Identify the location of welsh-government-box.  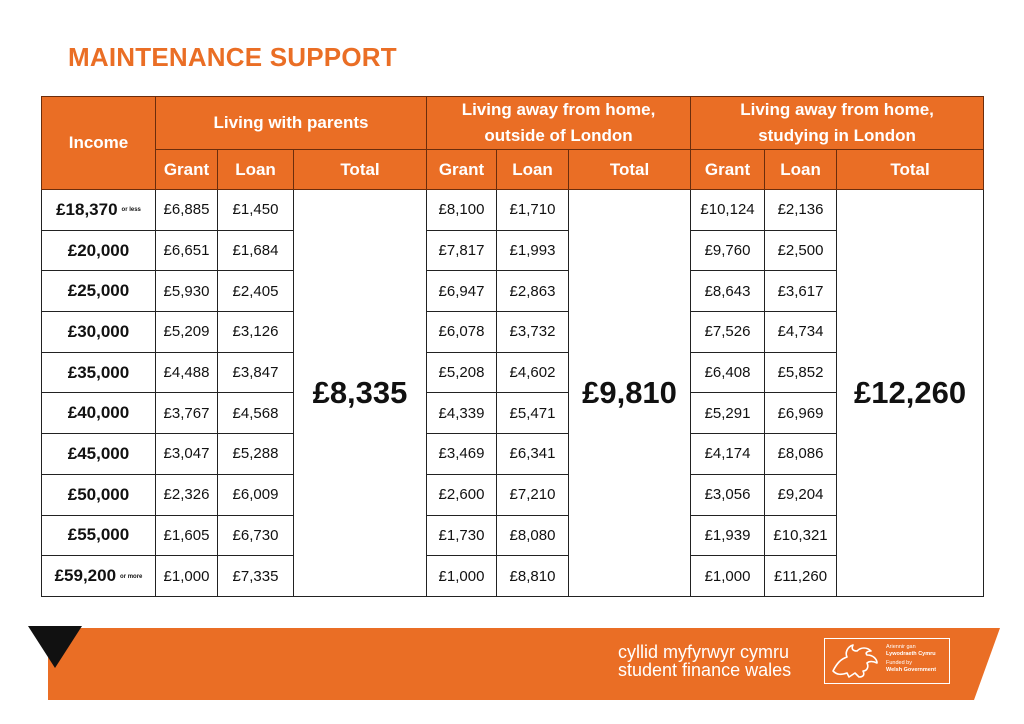
(887, 661).